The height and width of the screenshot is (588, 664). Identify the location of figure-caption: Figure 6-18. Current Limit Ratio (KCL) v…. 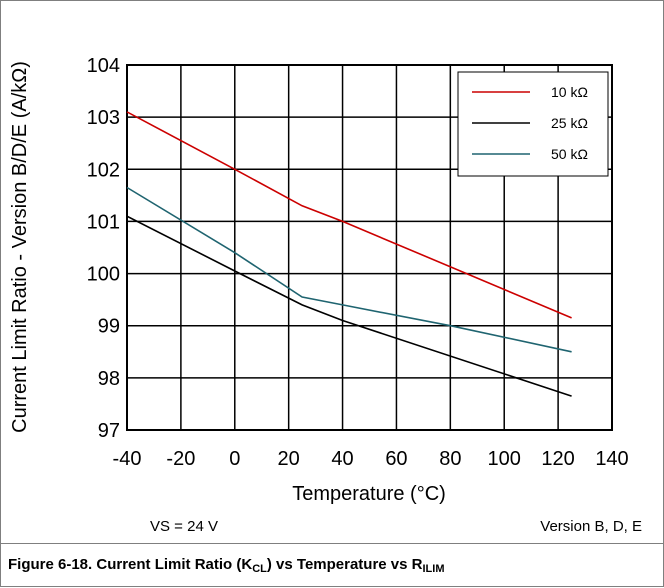
(226, 565).